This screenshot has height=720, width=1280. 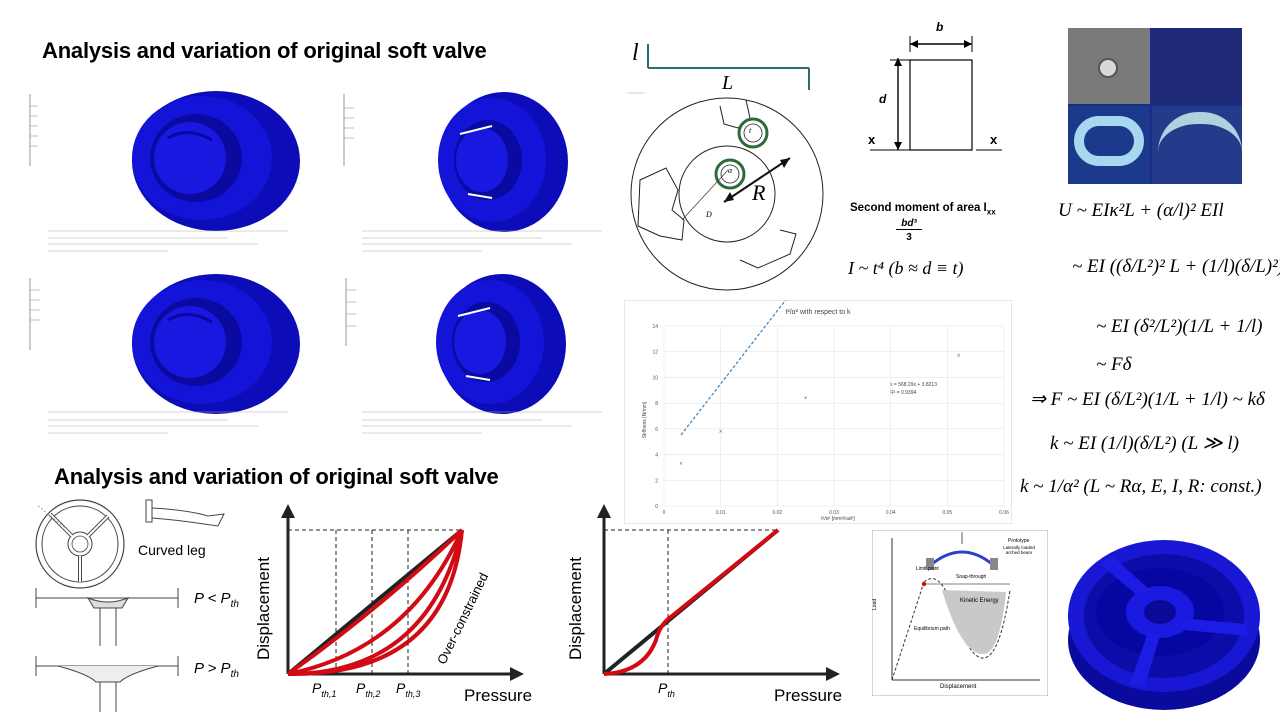 What do you see at coordinates (656, 430) in the screenshot?
I see `y-tick-label: 6` at bounding box center [656, 430].